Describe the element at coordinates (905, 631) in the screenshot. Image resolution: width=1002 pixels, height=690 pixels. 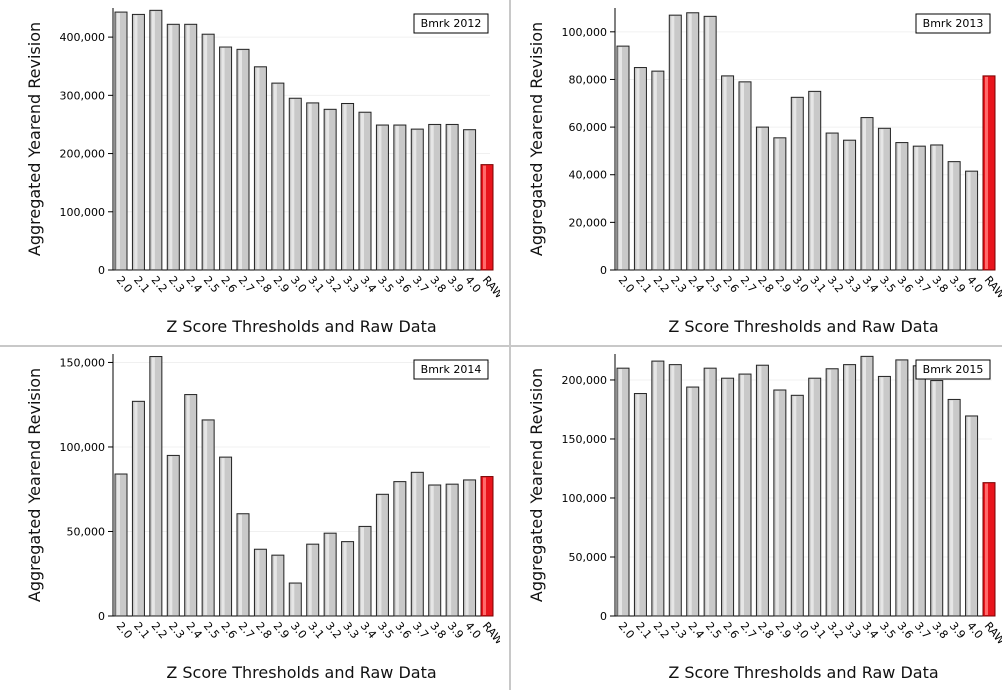
I see `x-tick-label: 3.6` at that location.